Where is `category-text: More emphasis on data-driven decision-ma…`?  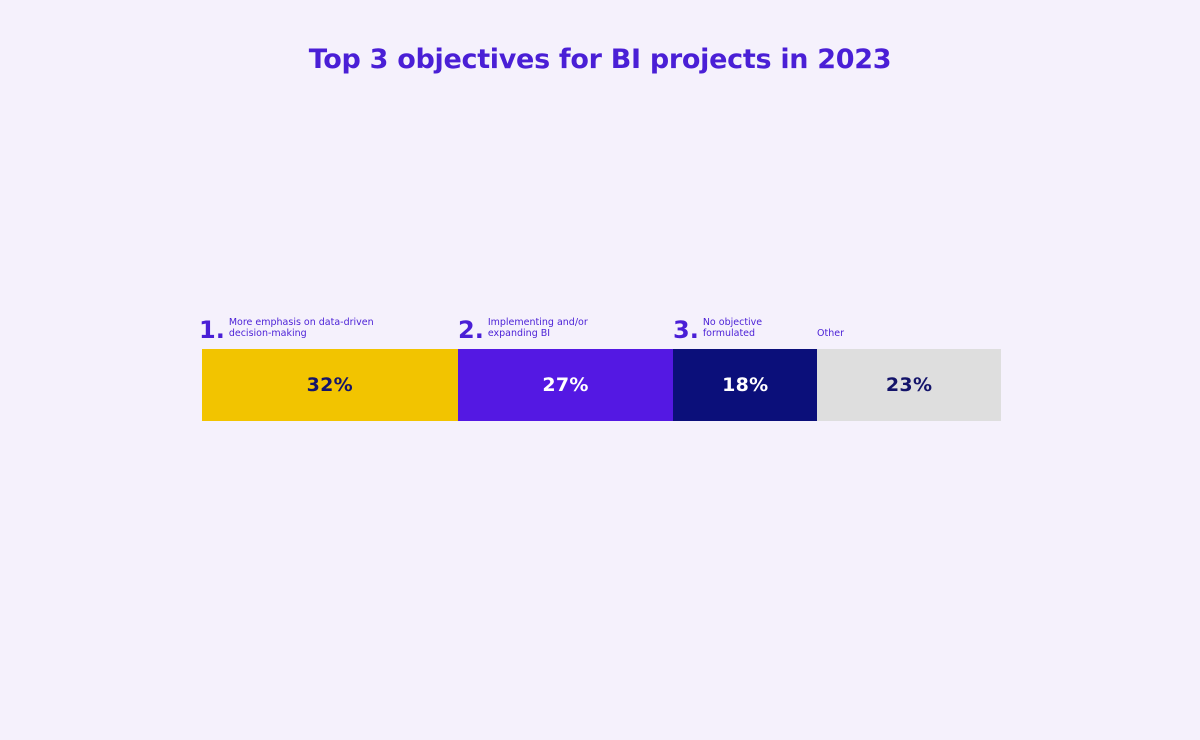 category-text: More emphasis on data-driven decision-ma… is located at coordinates (301, 328).